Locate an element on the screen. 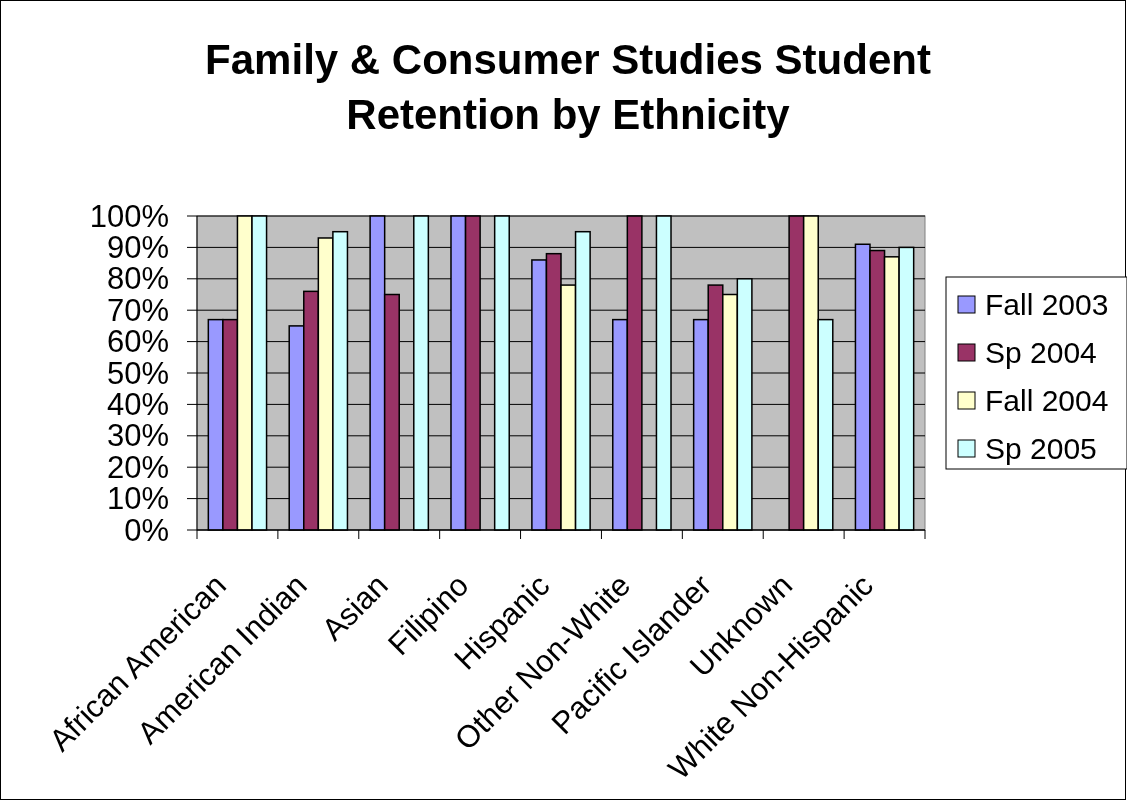 The height and width of the screenshot is (801, 1127). legend-label: Sp 2005 is located at coordinates (1041, 448).